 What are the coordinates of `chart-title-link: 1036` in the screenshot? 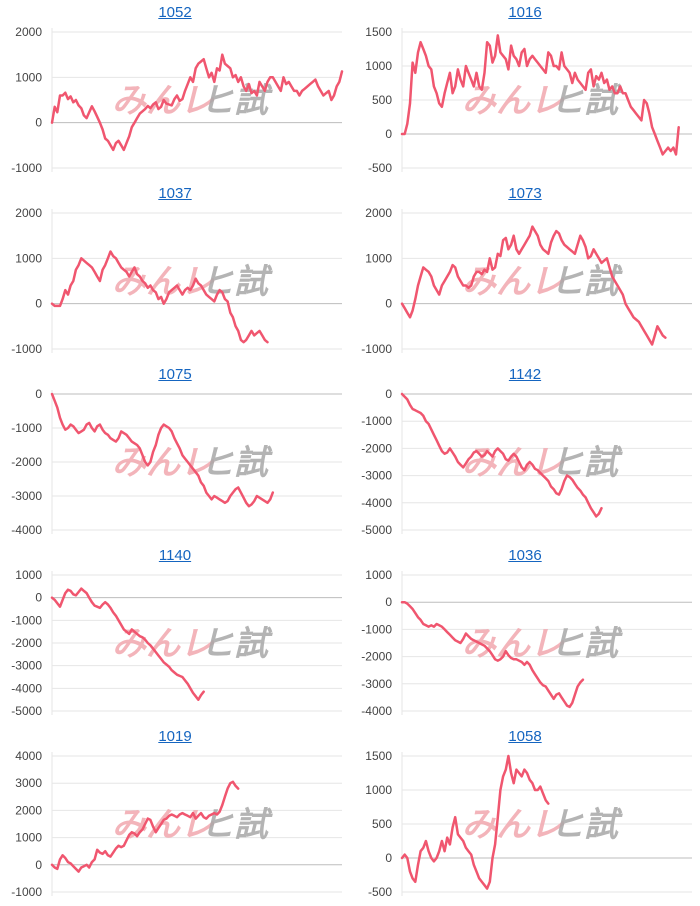 It's located at (525, 555).